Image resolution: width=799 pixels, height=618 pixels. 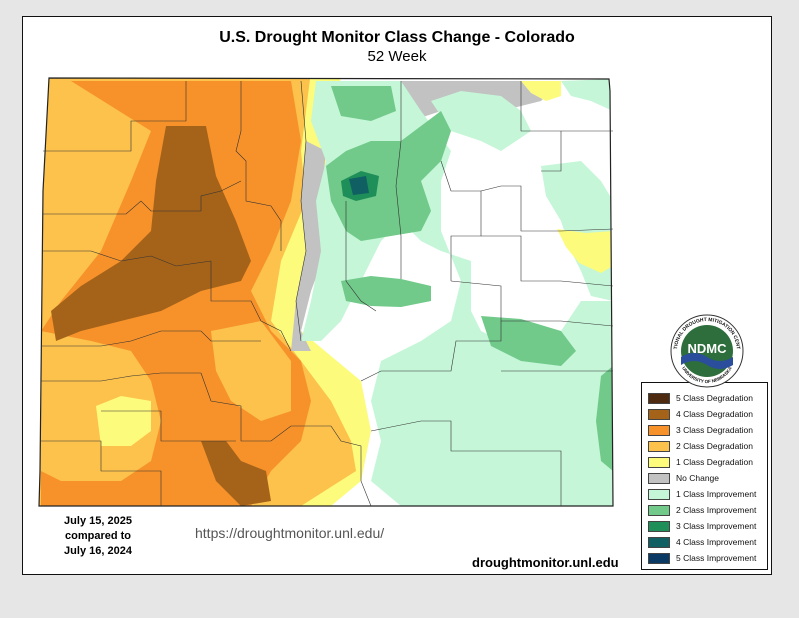 I want to click on legend-item: 2 Class Degradation, so click(x=700, y=446).